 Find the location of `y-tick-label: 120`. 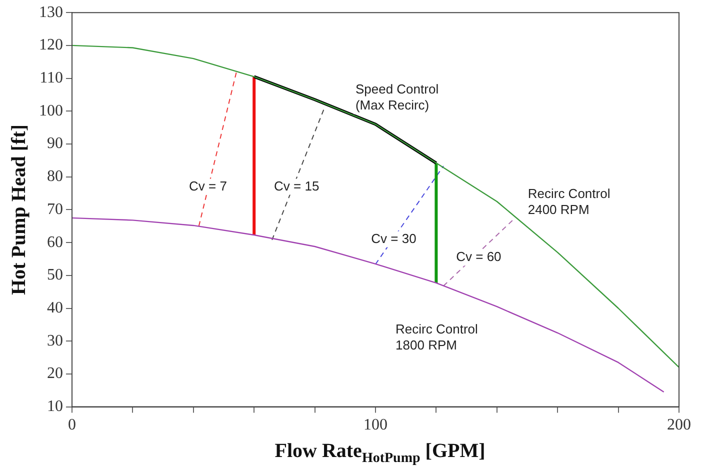

y-tick-label: 120 is located at coordinates (51, 45).